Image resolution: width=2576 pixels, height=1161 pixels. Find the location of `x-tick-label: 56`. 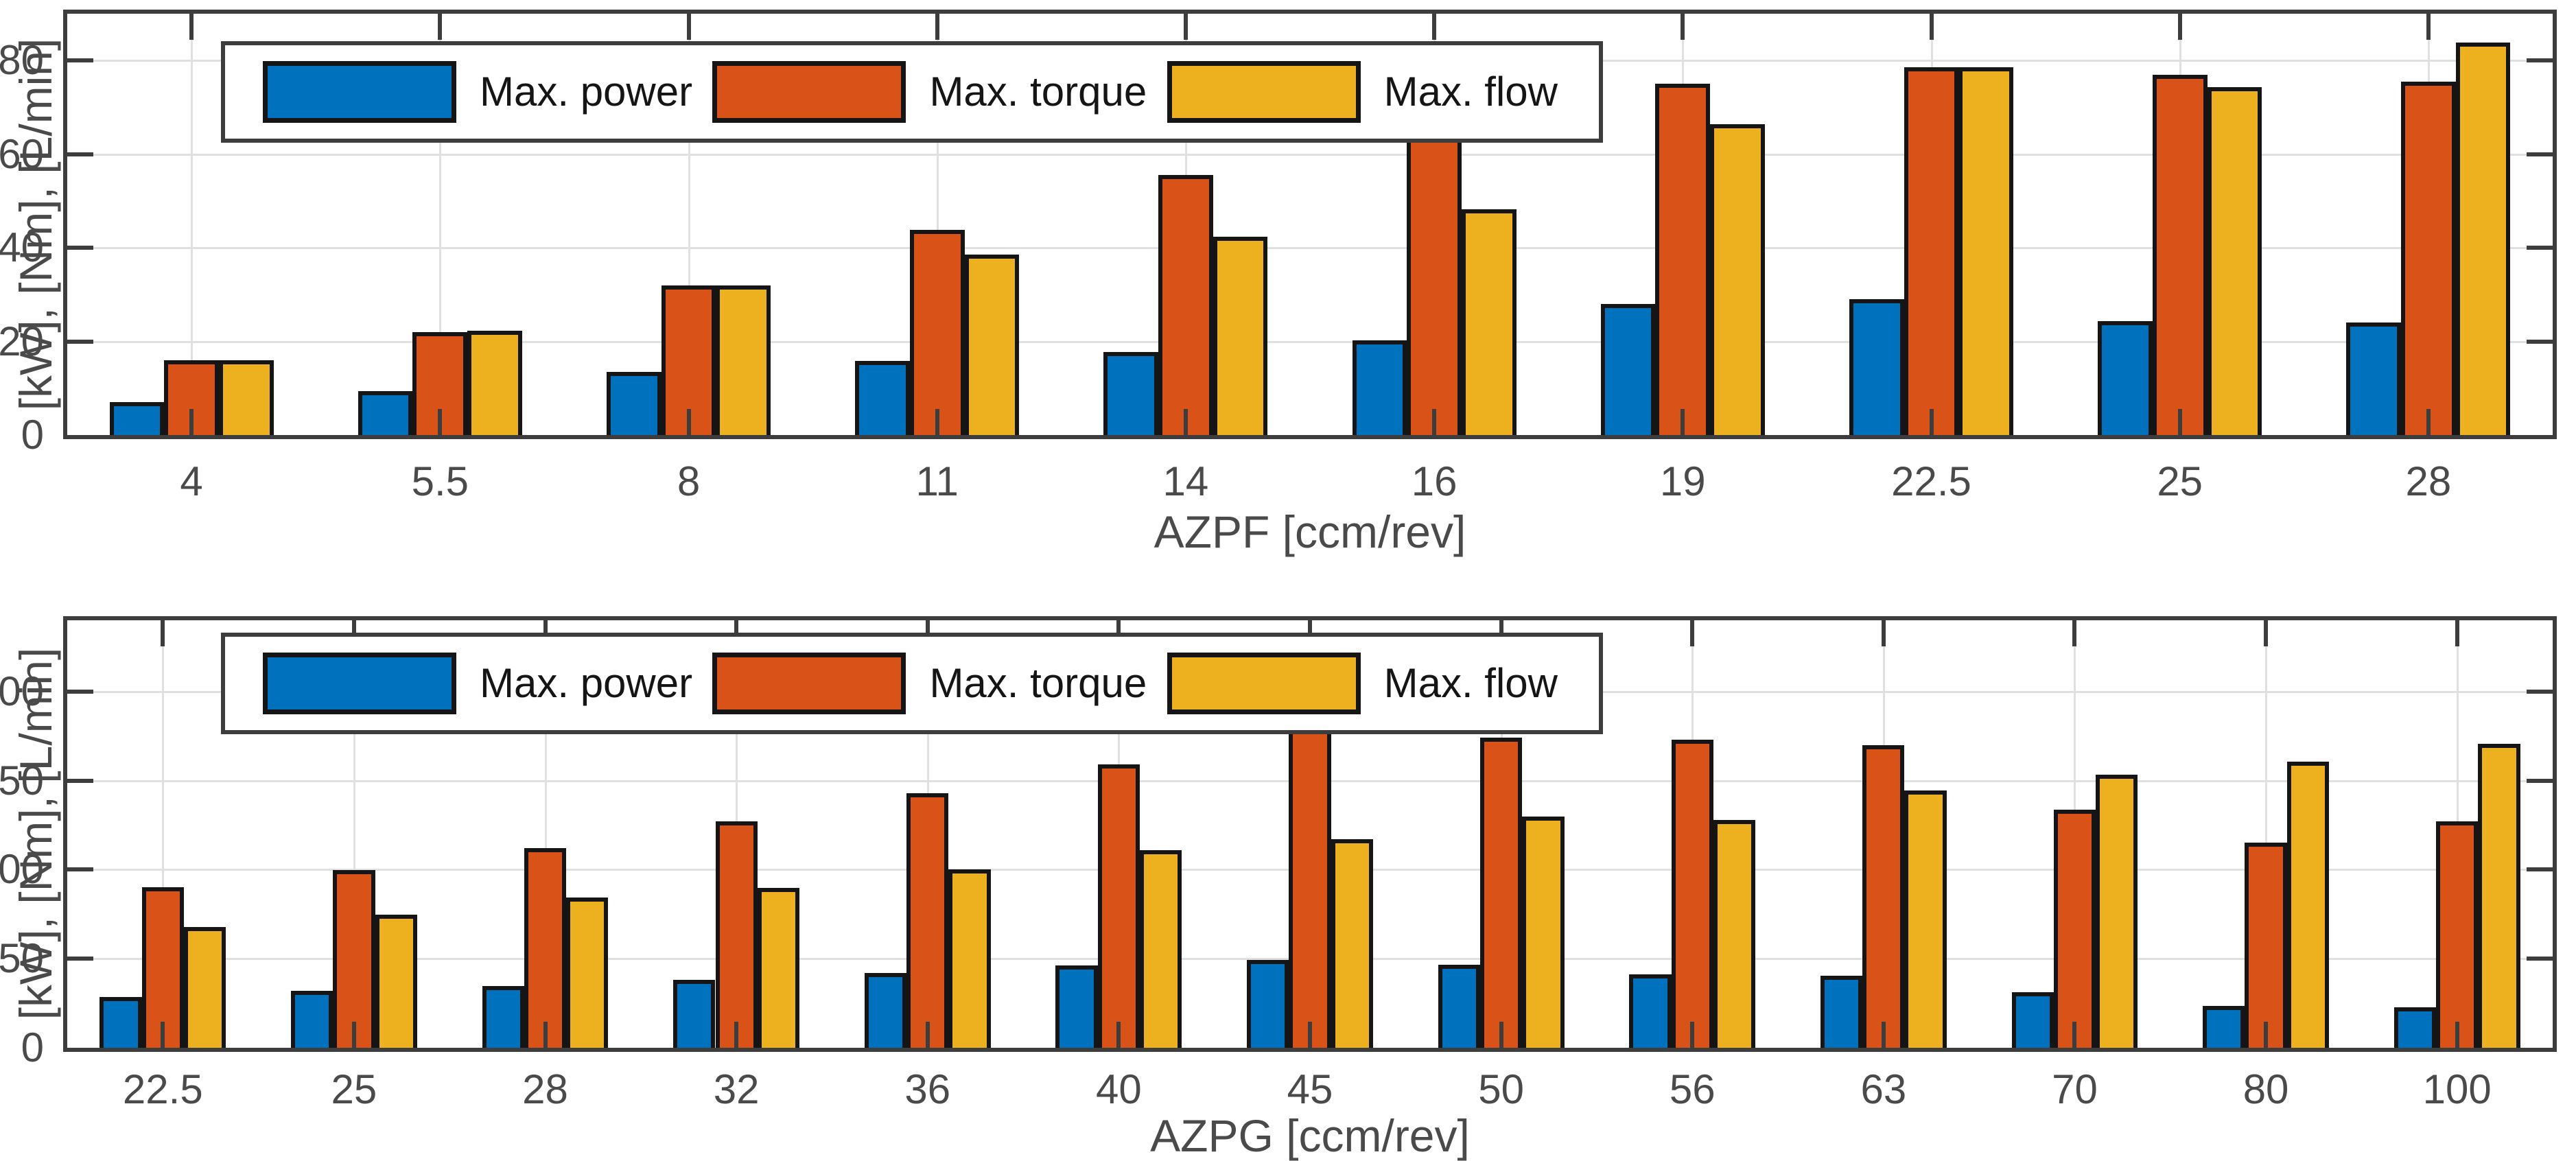

x-tick-label: 56 is located at coordinates (1692, 1089).